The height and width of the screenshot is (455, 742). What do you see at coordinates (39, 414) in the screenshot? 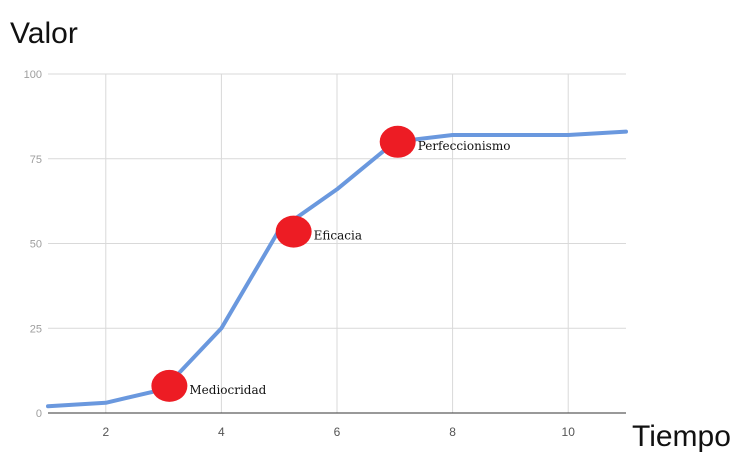
I see `y-tick-label: 0` at bounding box center [39, 414].